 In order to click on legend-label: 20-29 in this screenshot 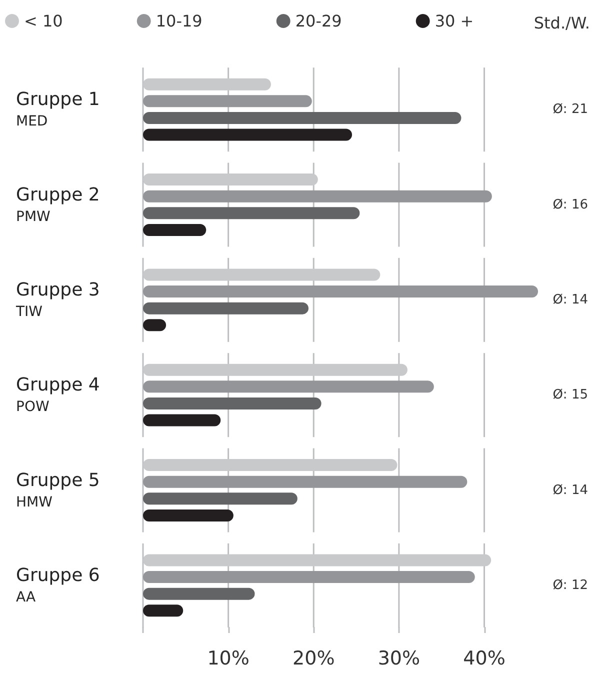, I will do `click(318, 21)`.